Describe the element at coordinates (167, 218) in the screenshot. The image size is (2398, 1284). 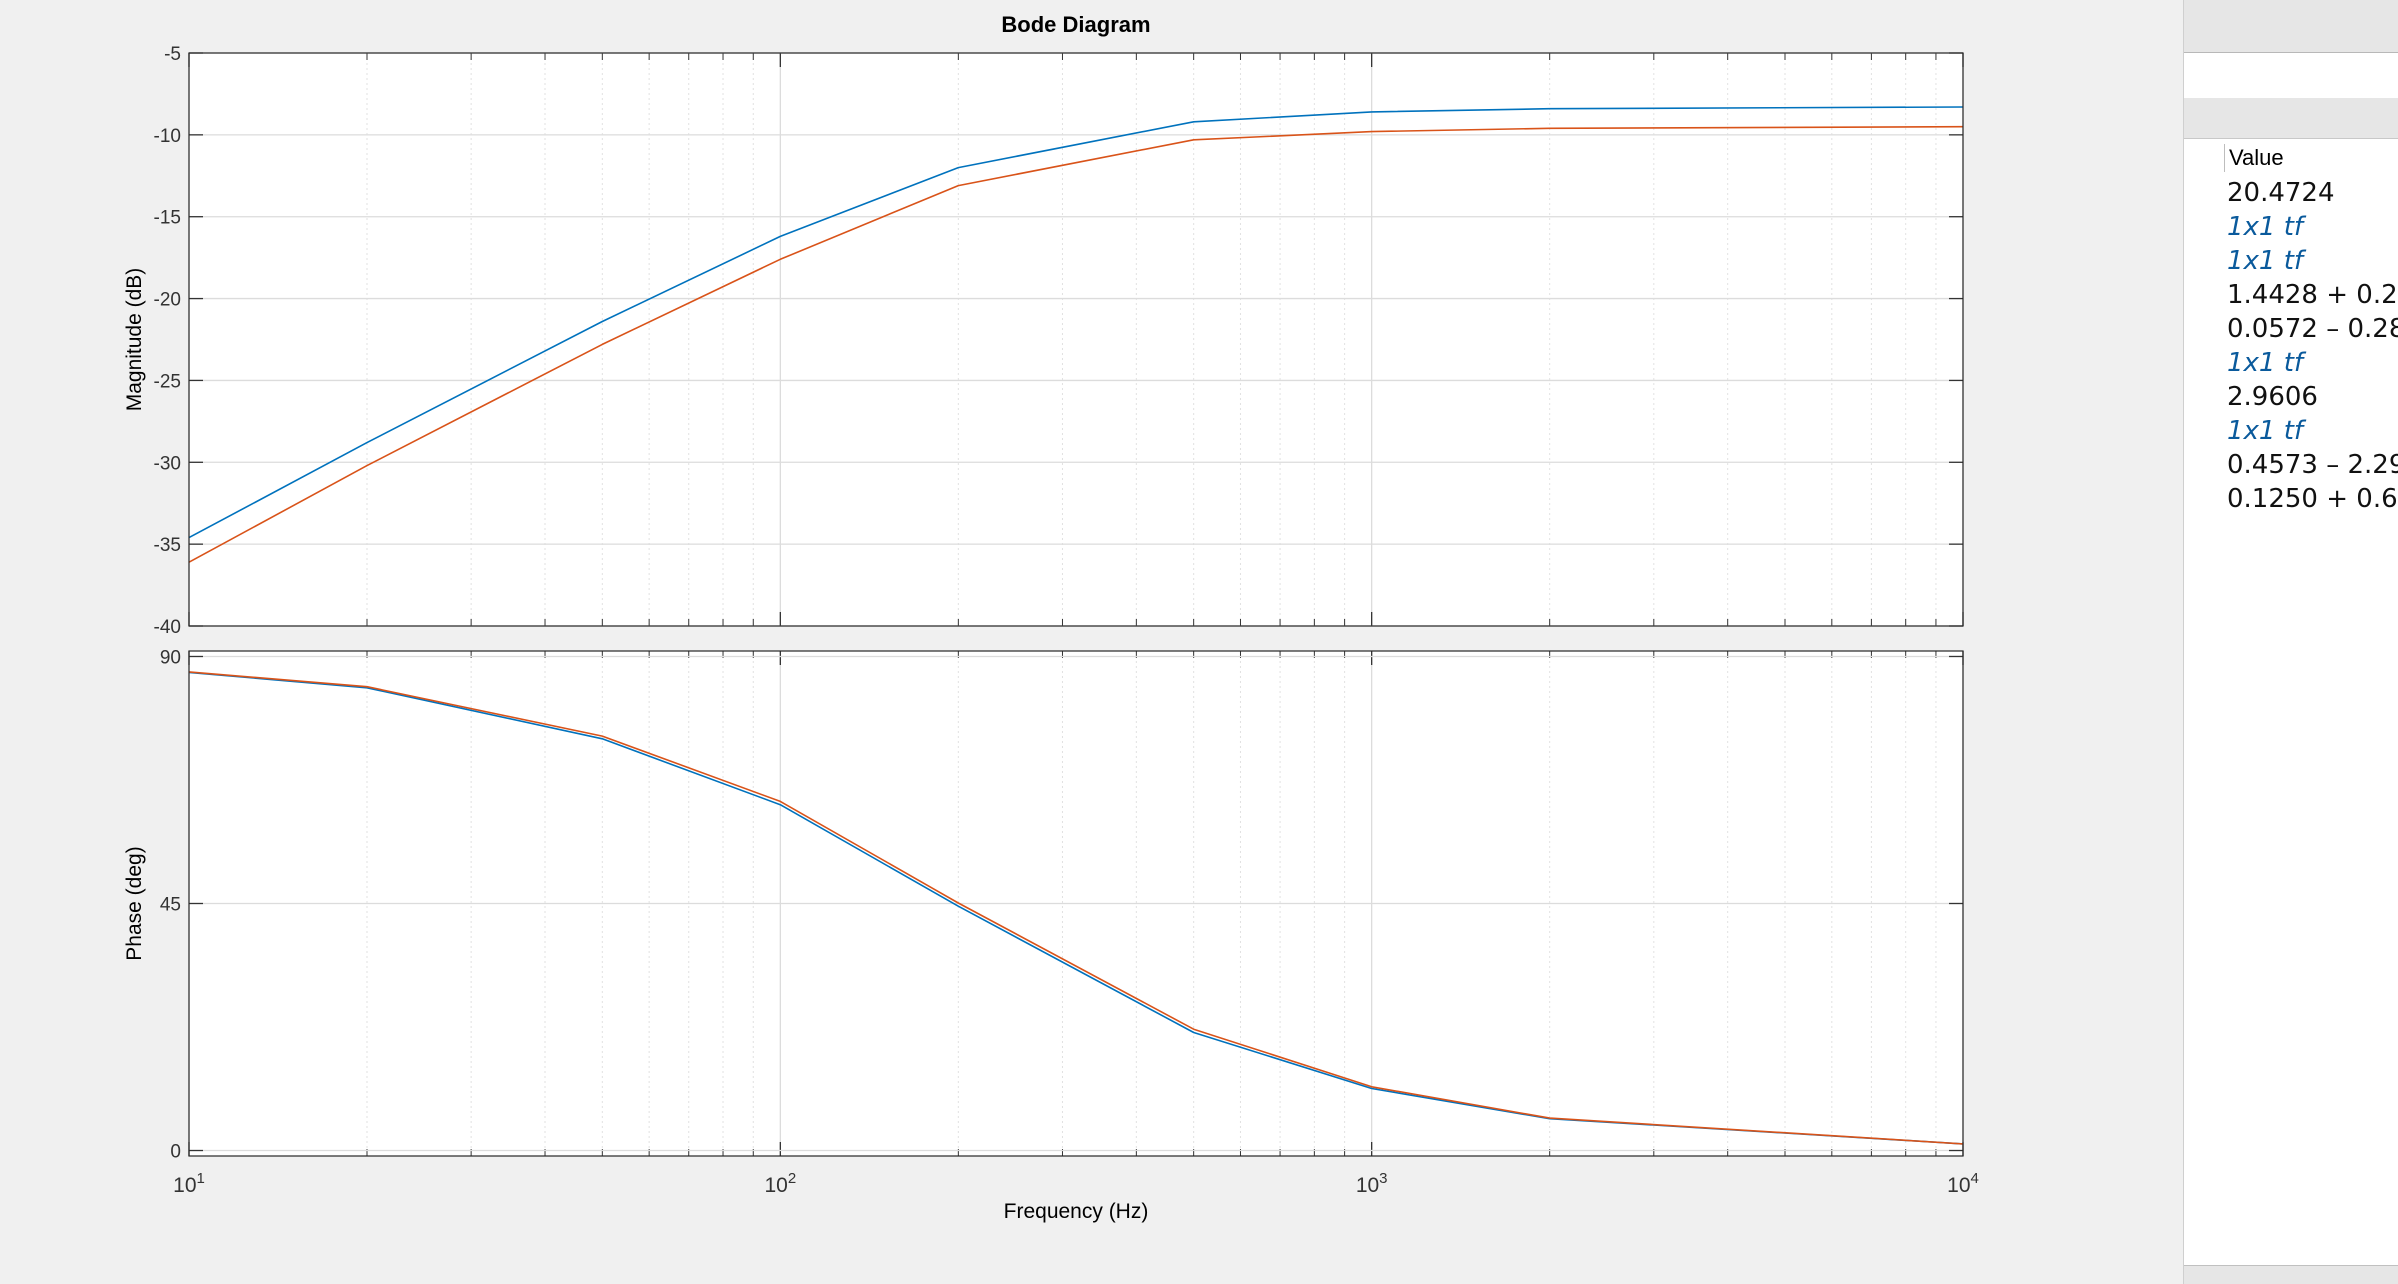
I see `y-tick-label: -15` at that location.